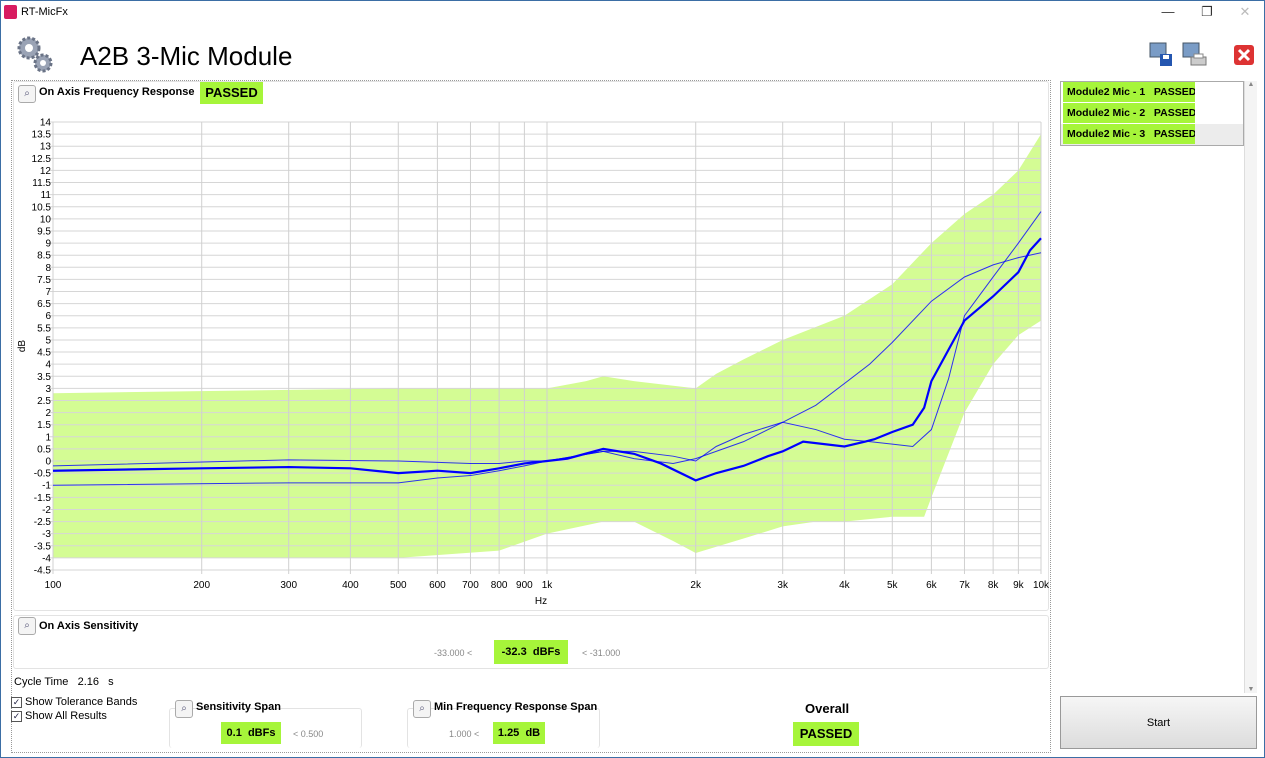 The image size is (1265, 758). Describe the element at coordinates (117, 92) in the screenshot. I see `frequency-response-title: On Axis Frequency Response` at that location.